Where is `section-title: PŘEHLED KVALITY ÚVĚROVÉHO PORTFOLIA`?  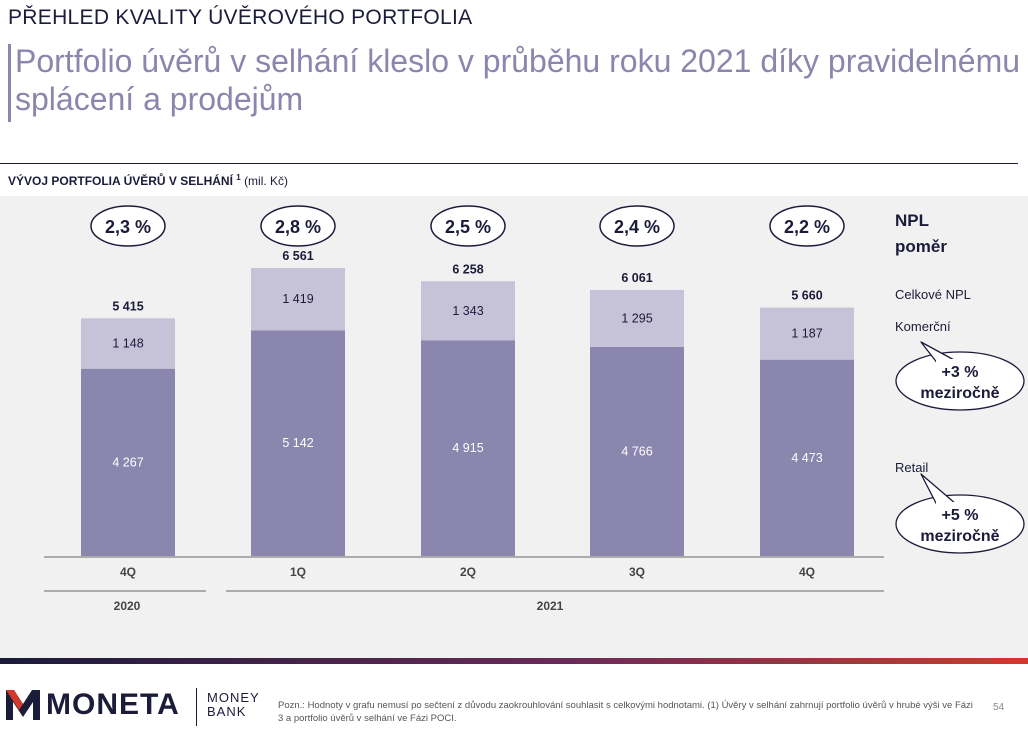 section-title: PŘEHLED KVALITY ÚVĚROVÉHO PORTFOLIA is located at coordinates (240, 17).